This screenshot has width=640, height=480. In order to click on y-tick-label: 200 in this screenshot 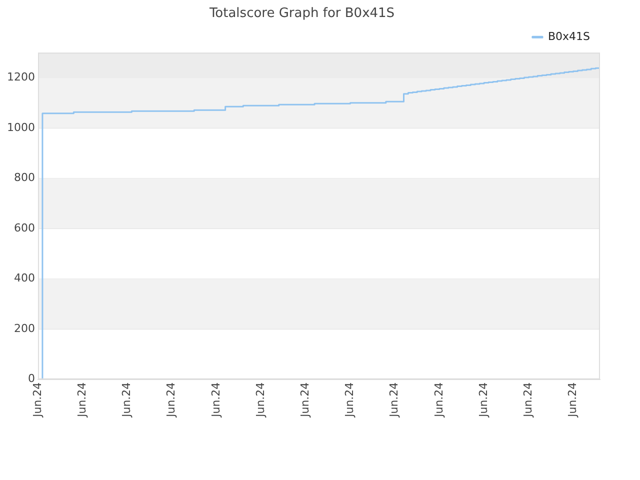, I will do `click(24, 328)`.